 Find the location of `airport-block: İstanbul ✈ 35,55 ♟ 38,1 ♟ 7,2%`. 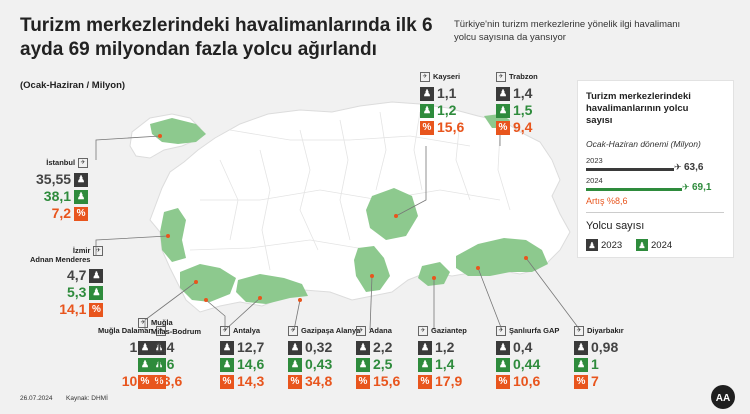

airport-block: İstanbul ✈ 35,55 ♟ 38,1 ♟ 7,2% is located at coordinates (62, 190).